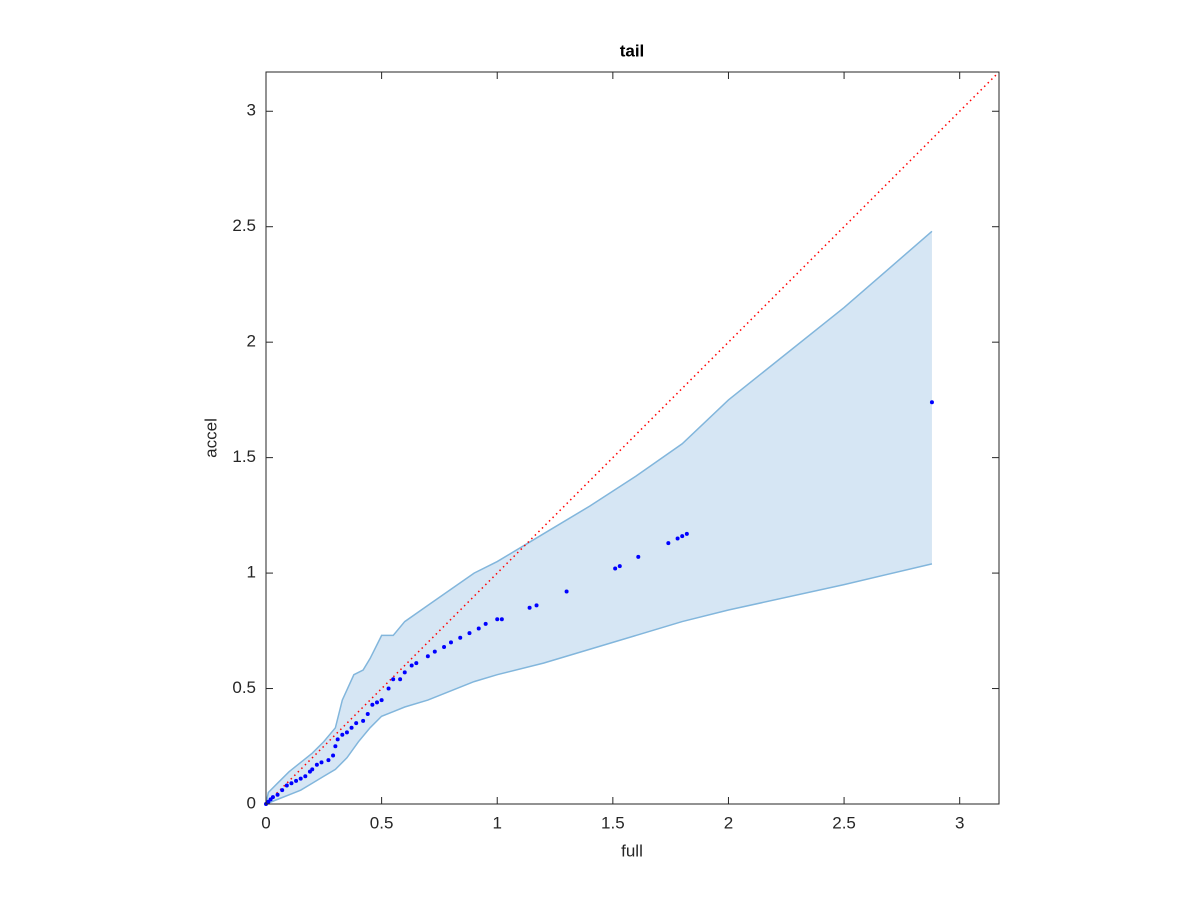 This screenshot has width=1200, height=905. Describe the element at coordinates (632, 850) in the screenshot. I see `x-axis-label: full` at that location.